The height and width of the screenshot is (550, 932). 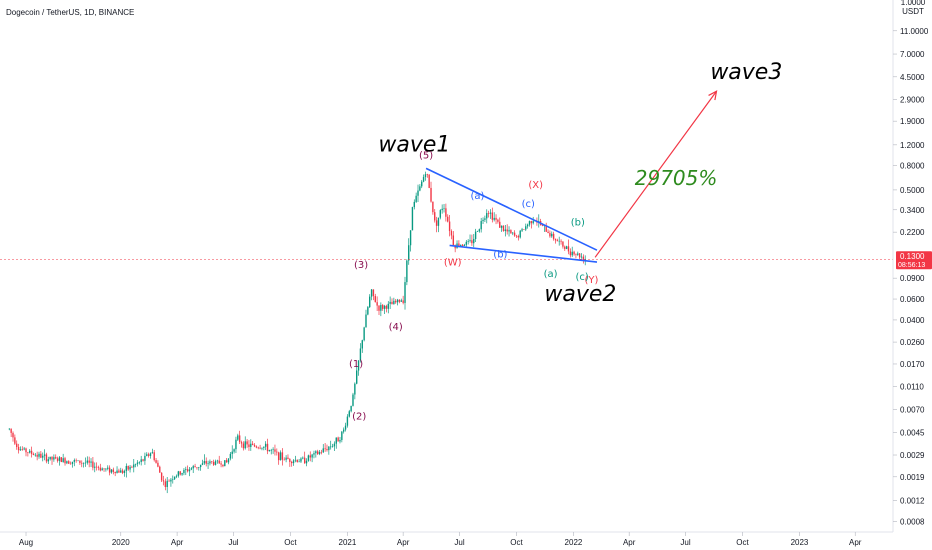 What do you see at coordinates (912, 320) in the screenshot?
I see `price-tick-label: 0.0400` at bounding box center [912, 320].